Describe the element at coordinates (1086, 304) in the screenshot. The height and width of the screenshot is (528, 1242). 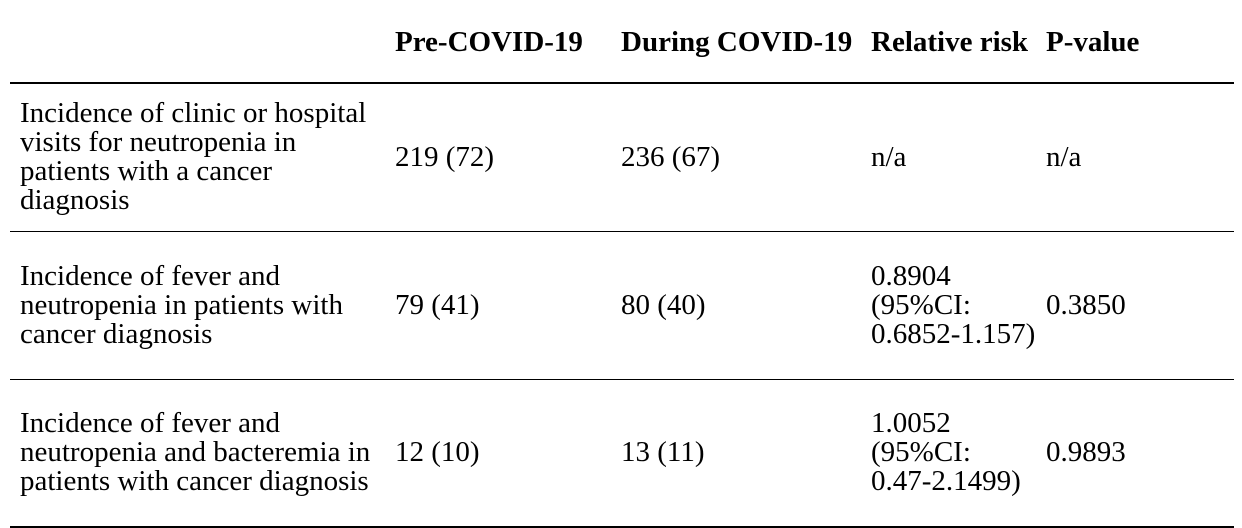
I see `p-value: 0.3850` at that location.